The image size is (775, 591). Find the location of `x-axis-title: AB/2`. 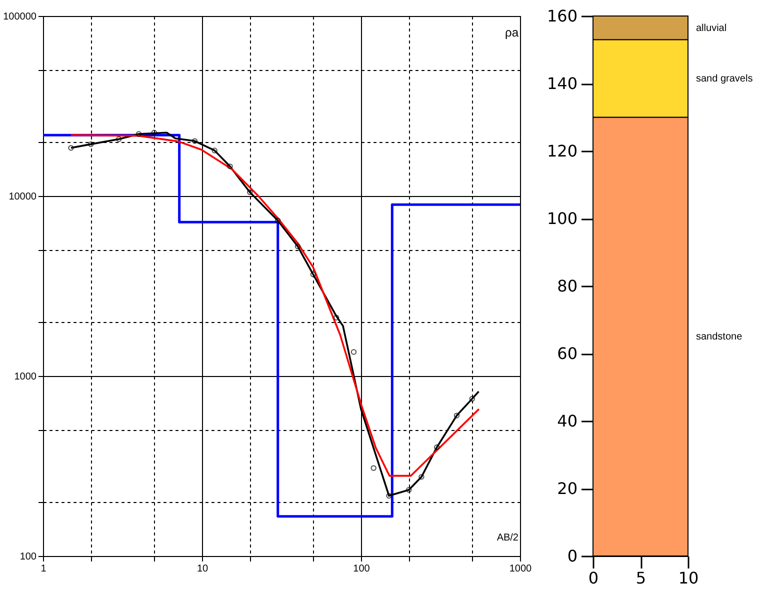

x-axis-title: AB/2 is located at coordinates (507, 538).